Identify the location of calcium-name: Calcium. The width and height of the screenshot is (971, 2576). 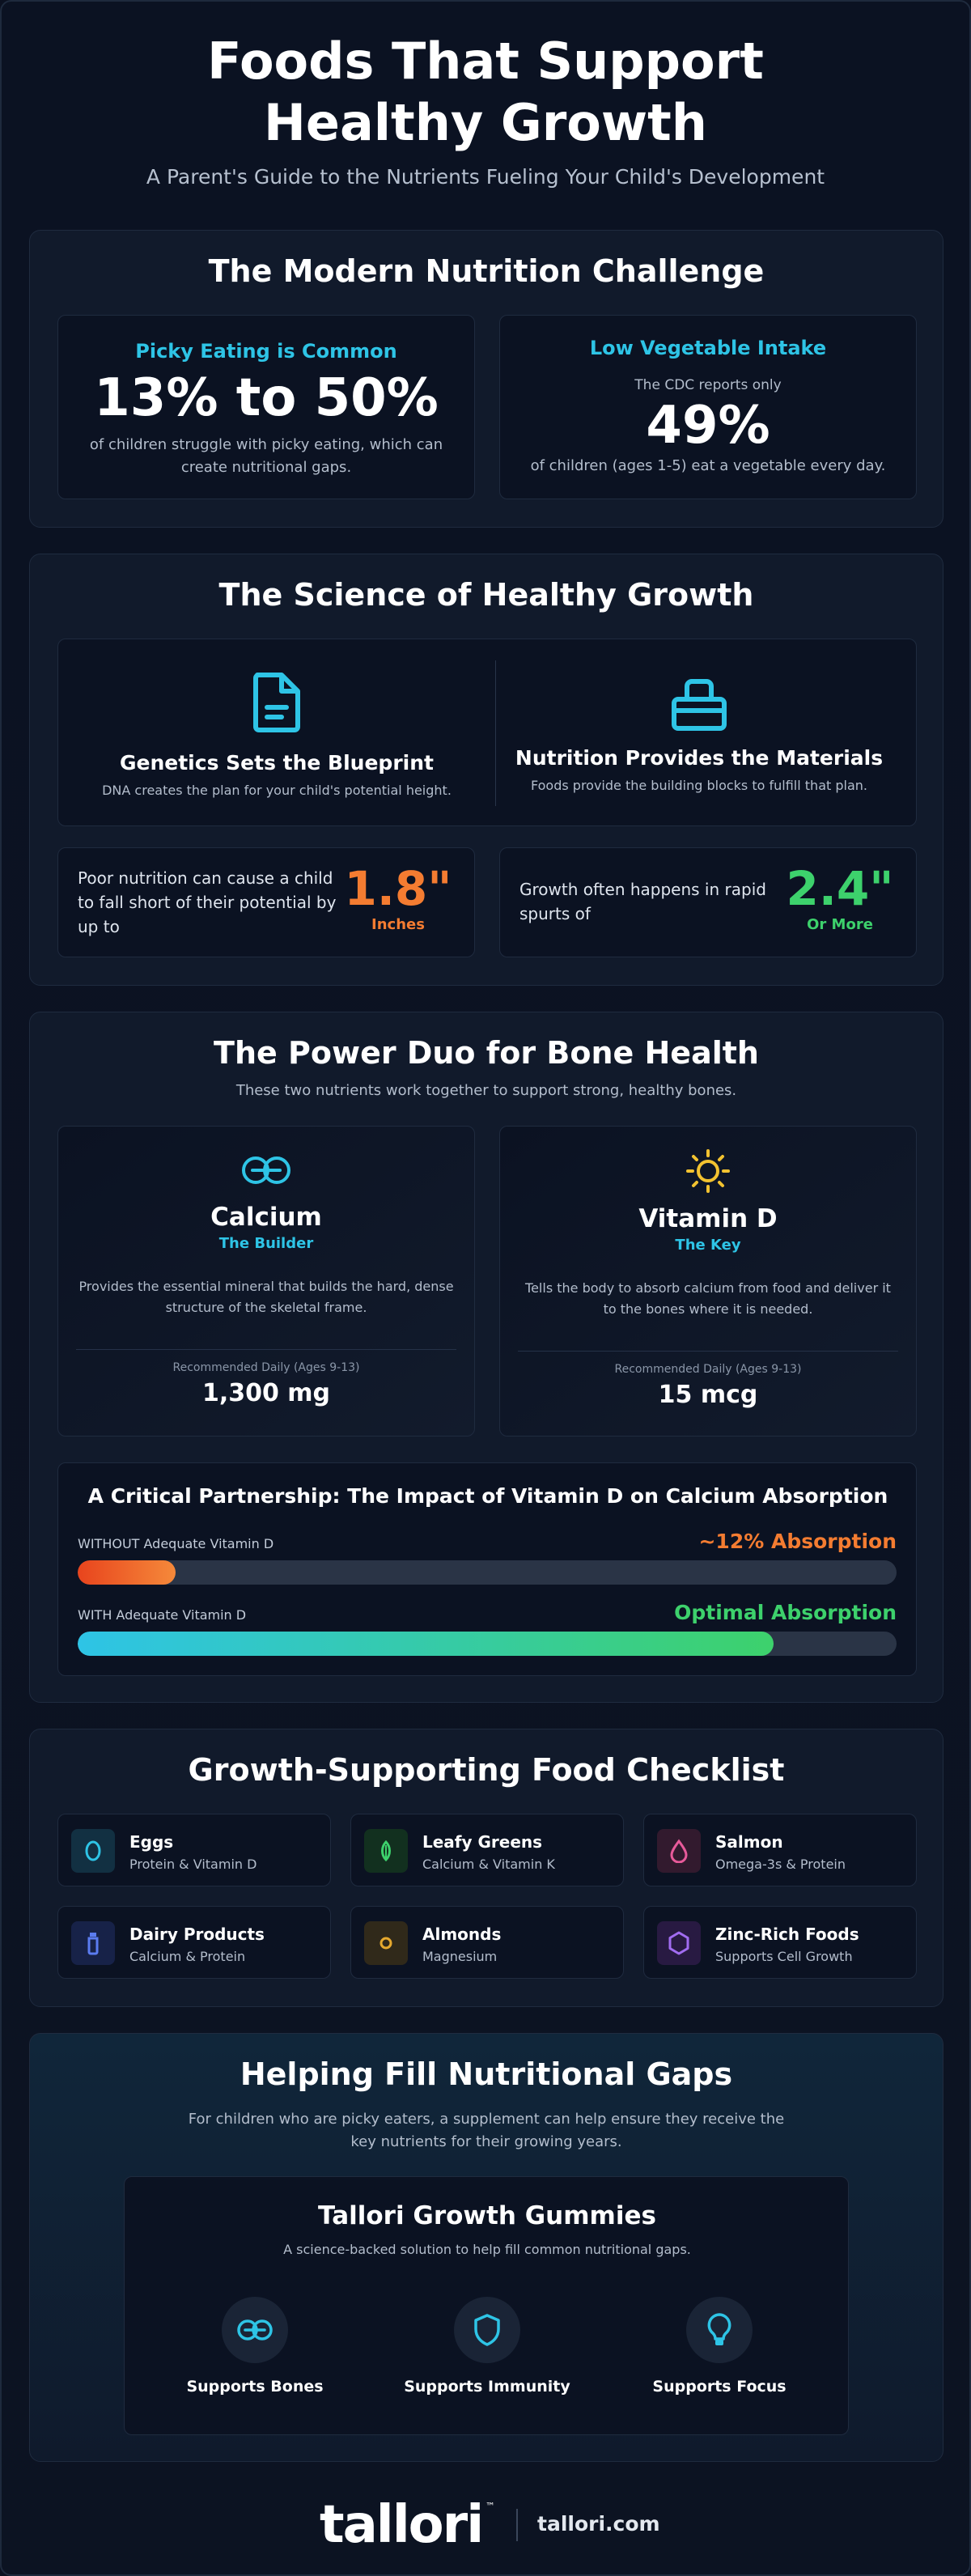
(266, 1217).